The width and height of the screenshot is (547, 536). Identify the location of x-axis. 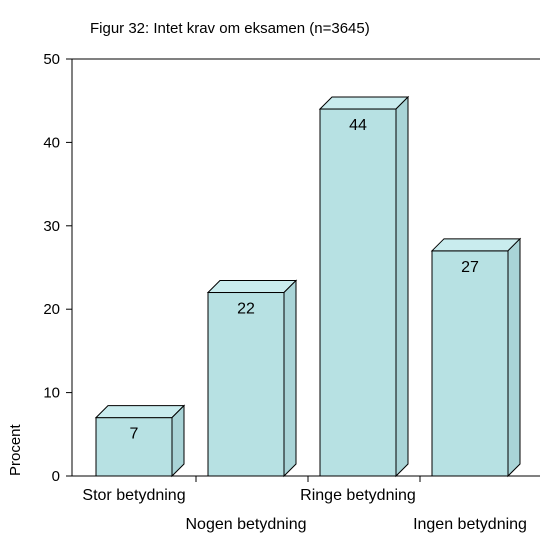
(306, 478).